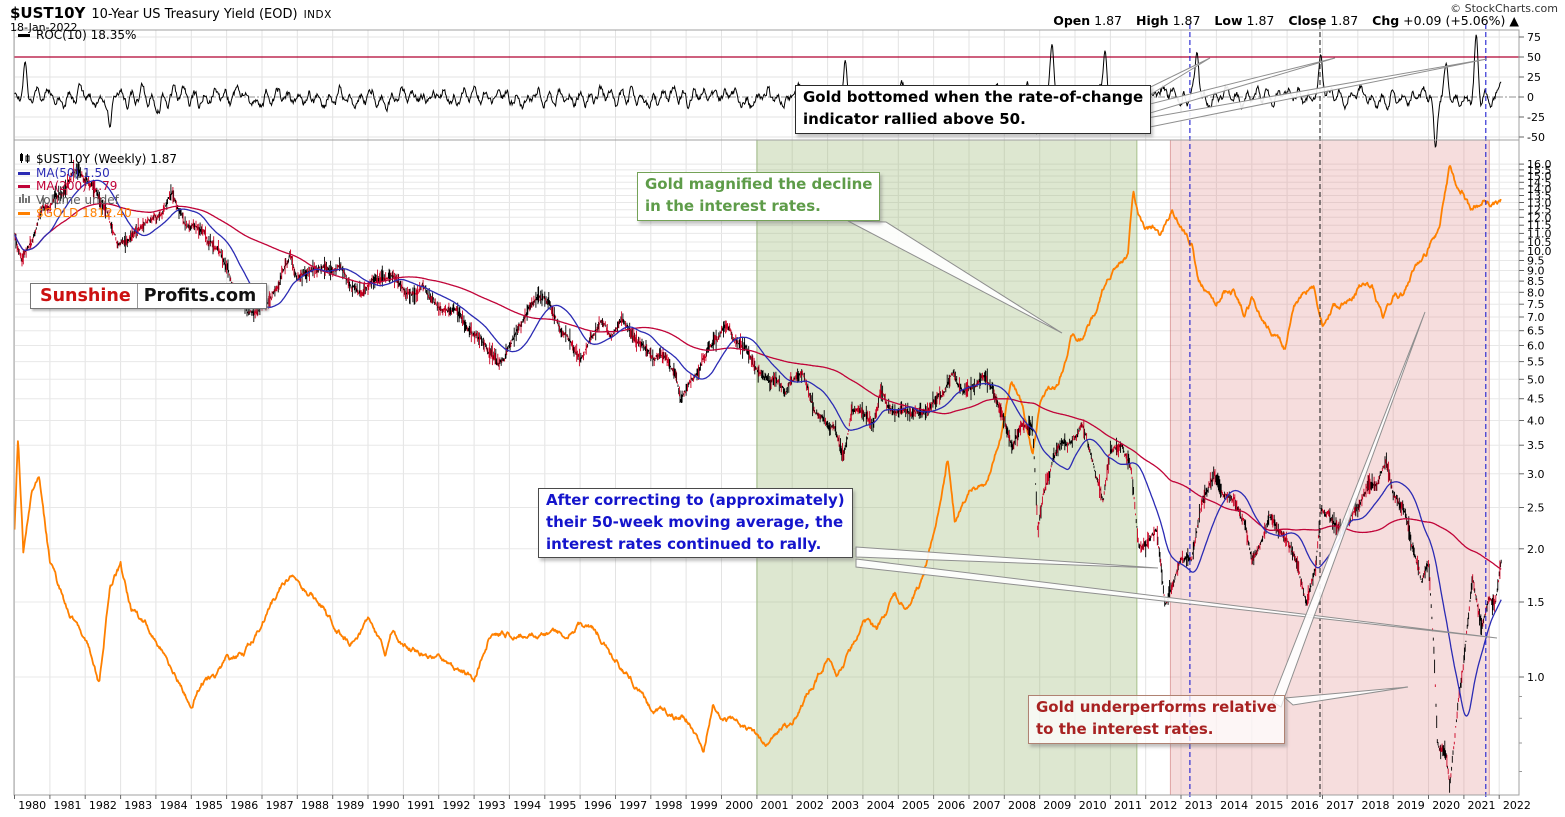  Describe the element at coordinates (138, 805) in the screenshot. I see `year-axis-label: 1983` at that location.